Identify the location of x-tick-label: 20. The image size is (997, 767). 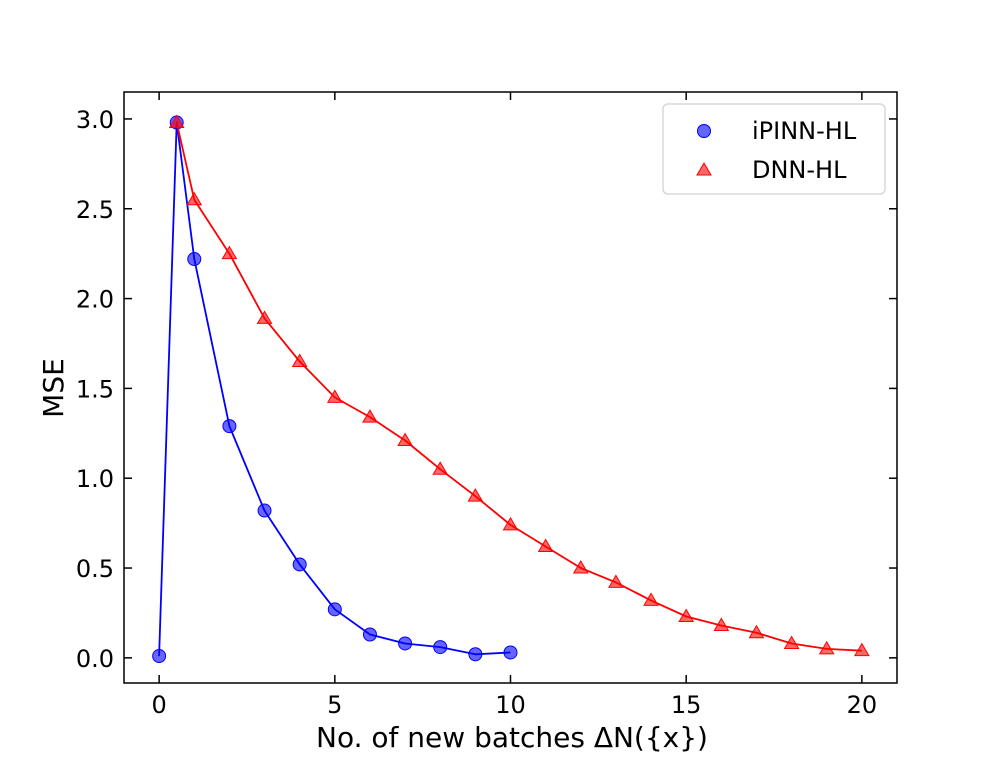
(862, 705).